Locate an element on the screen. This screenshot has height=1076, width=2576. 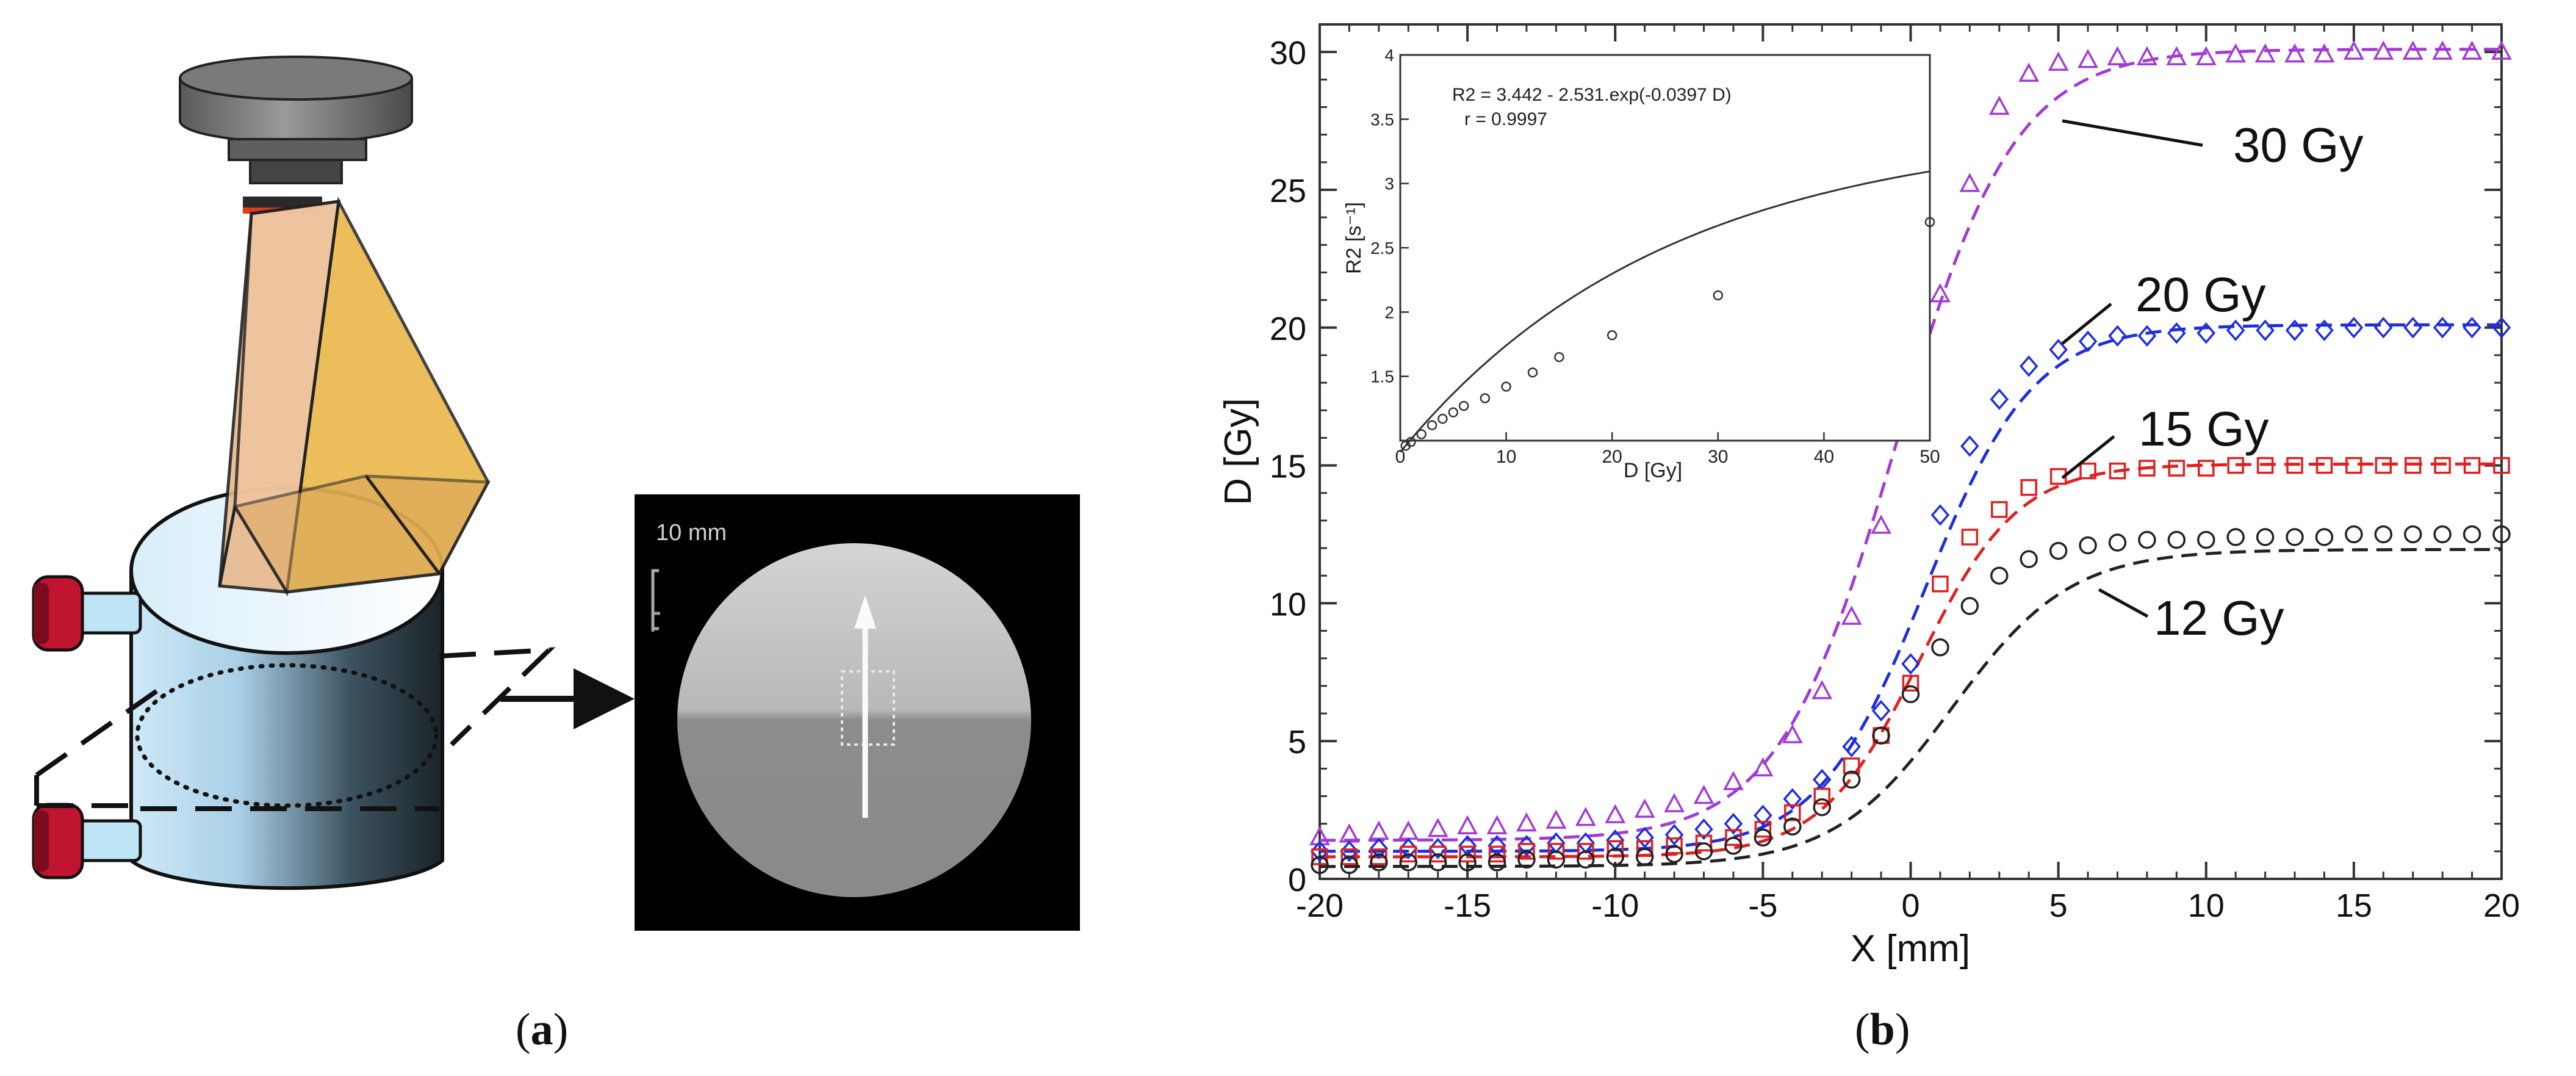
inset-x-axis-label: D [Gy] is located at coordinates (1653, 470).